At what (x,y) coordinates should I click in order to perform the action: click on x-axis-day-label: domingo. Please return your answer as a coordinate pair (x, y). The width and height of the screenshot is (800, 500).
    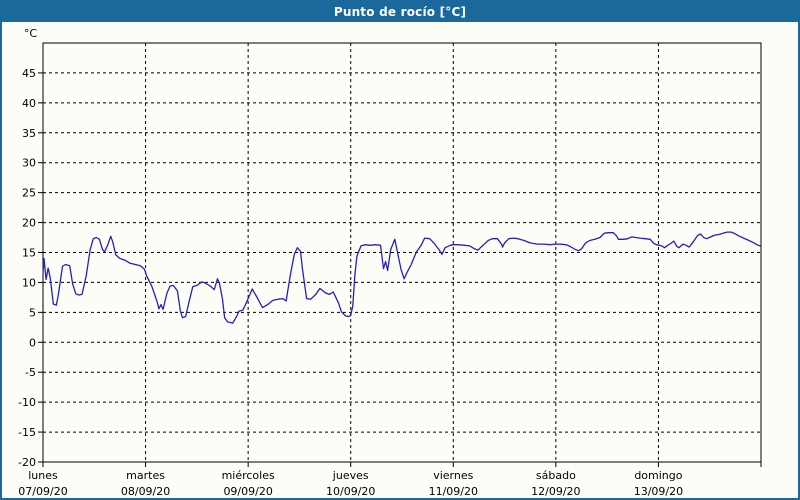
    Looking at the image, I should click on (658, 475).